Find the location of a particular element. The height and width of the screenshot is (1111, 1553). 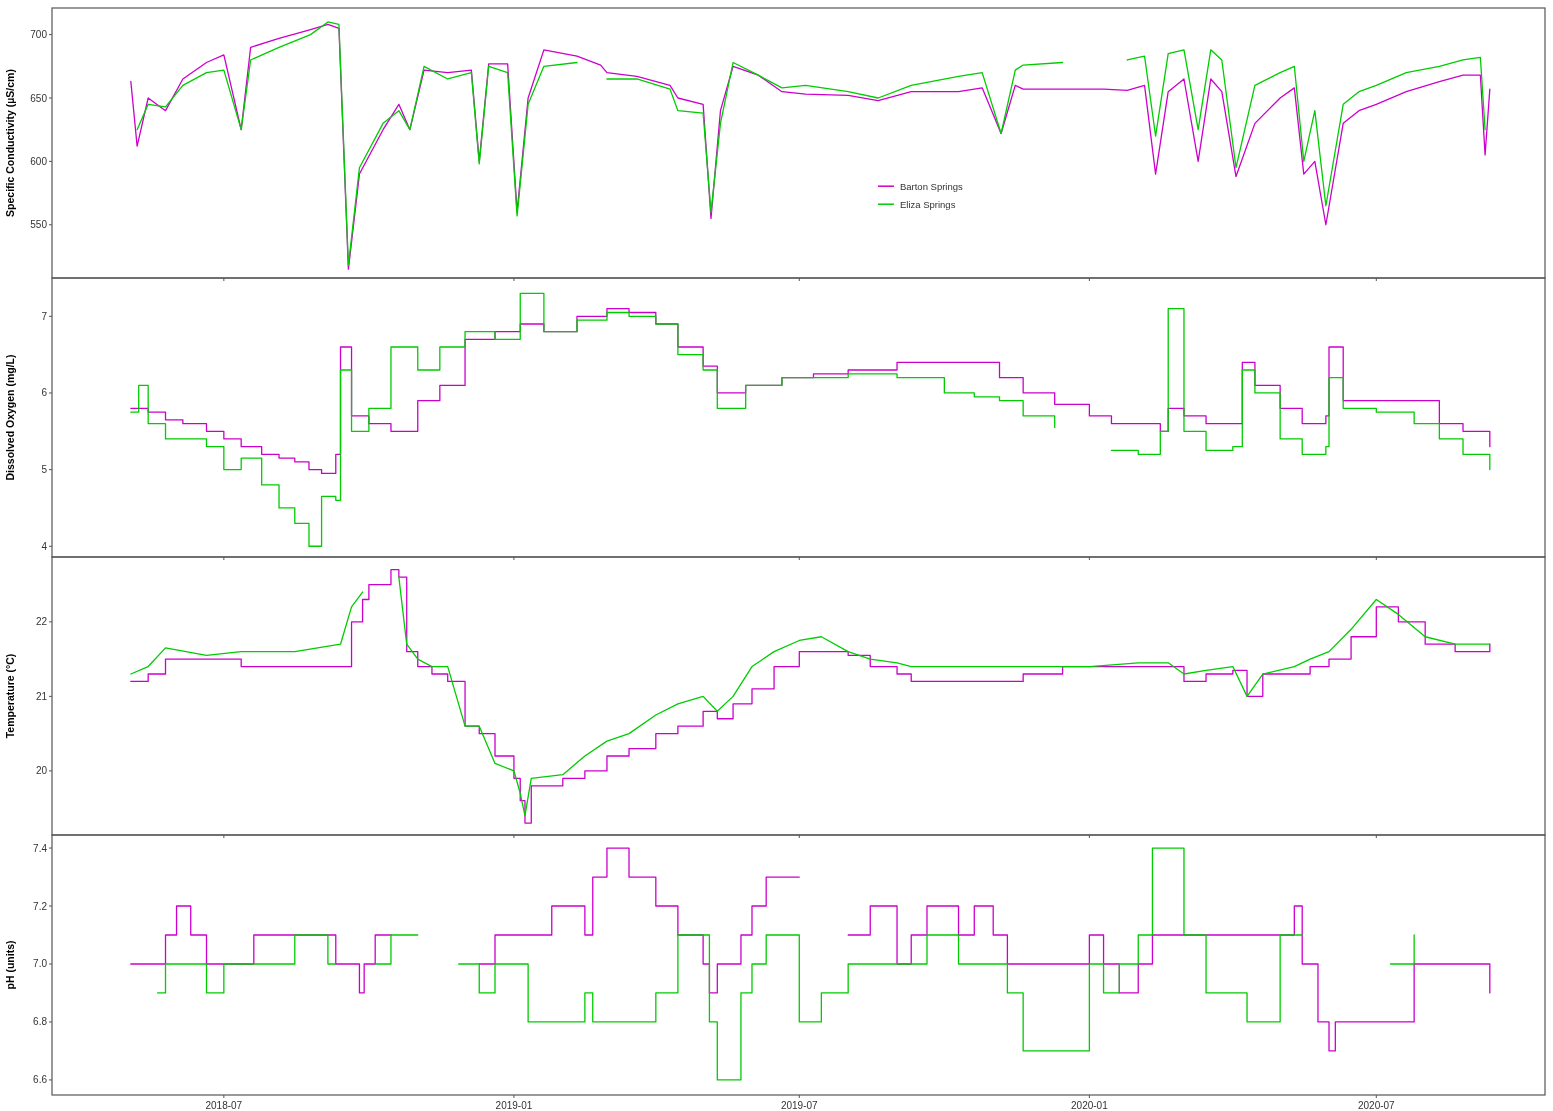

y-tick-label: 21 is located at coordinates (41, 696).